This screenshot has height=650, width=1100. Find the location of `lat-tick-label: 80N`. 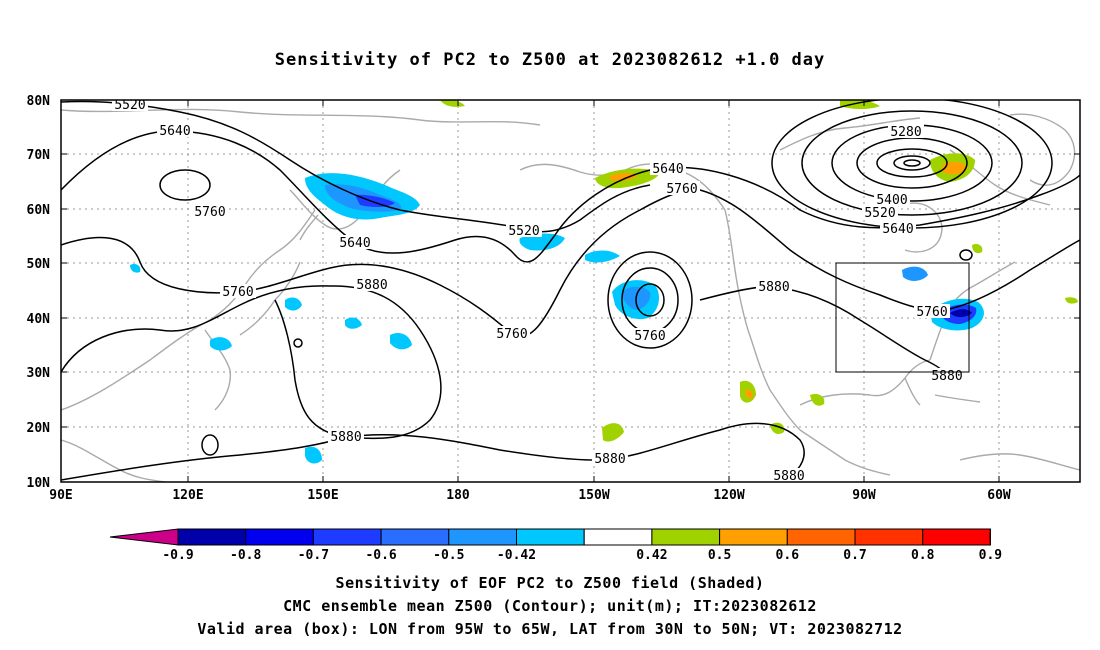

lat-tick-label: 80N is located at coordinates (39, 101).